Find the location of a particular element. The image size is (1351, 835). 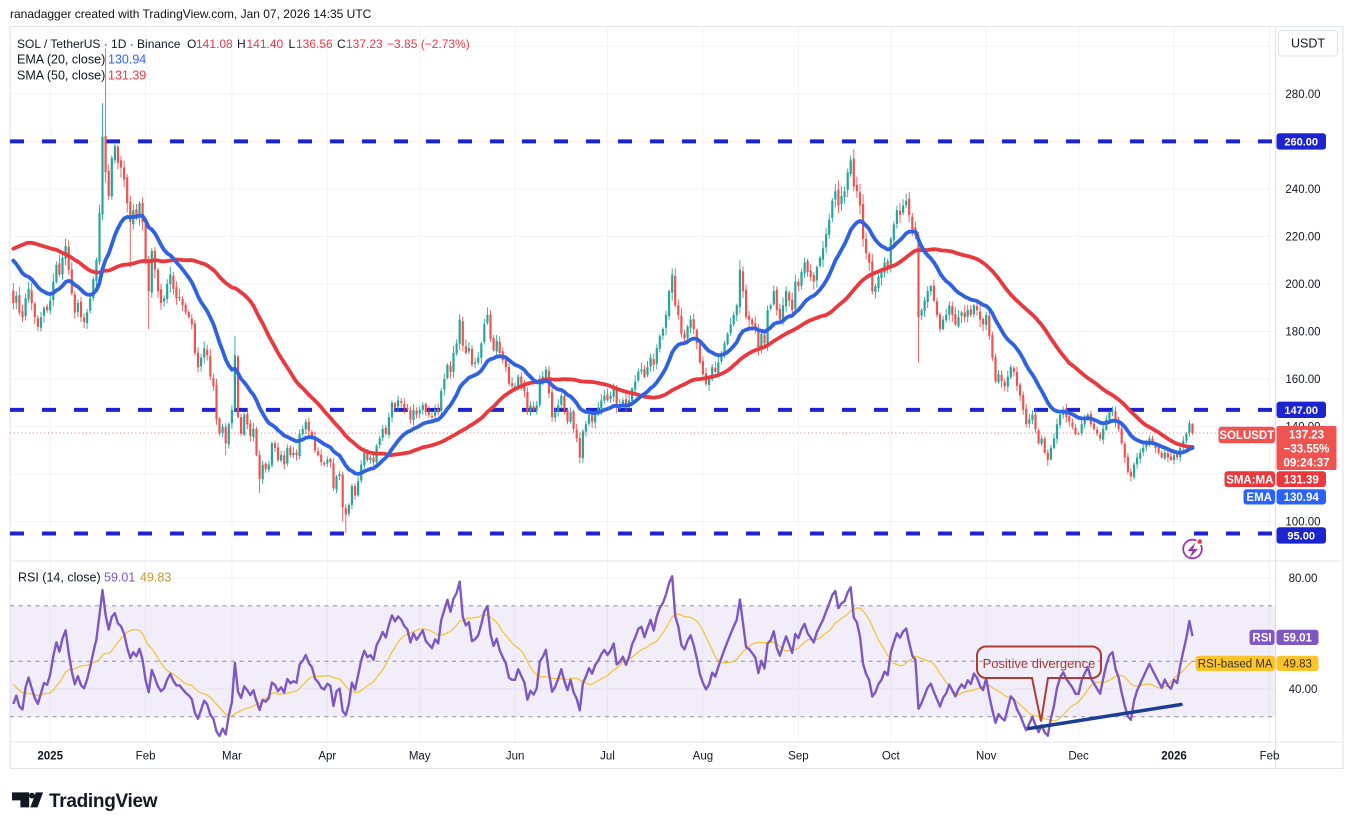

svg-text: 180.00 is located at coordinates (1302, 333).